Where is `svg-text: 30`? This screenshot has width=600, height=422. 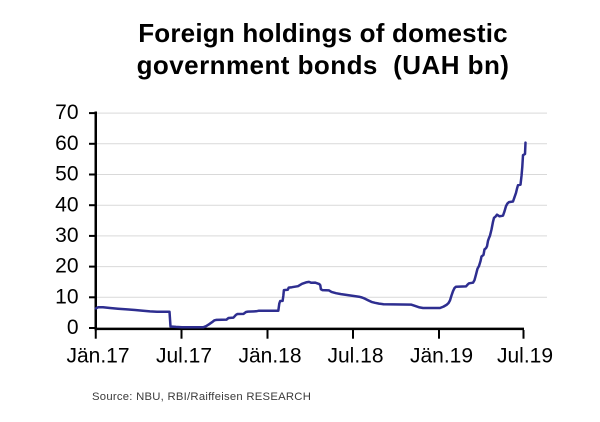 svg-text: 30 is located at coordinates (66, 235).